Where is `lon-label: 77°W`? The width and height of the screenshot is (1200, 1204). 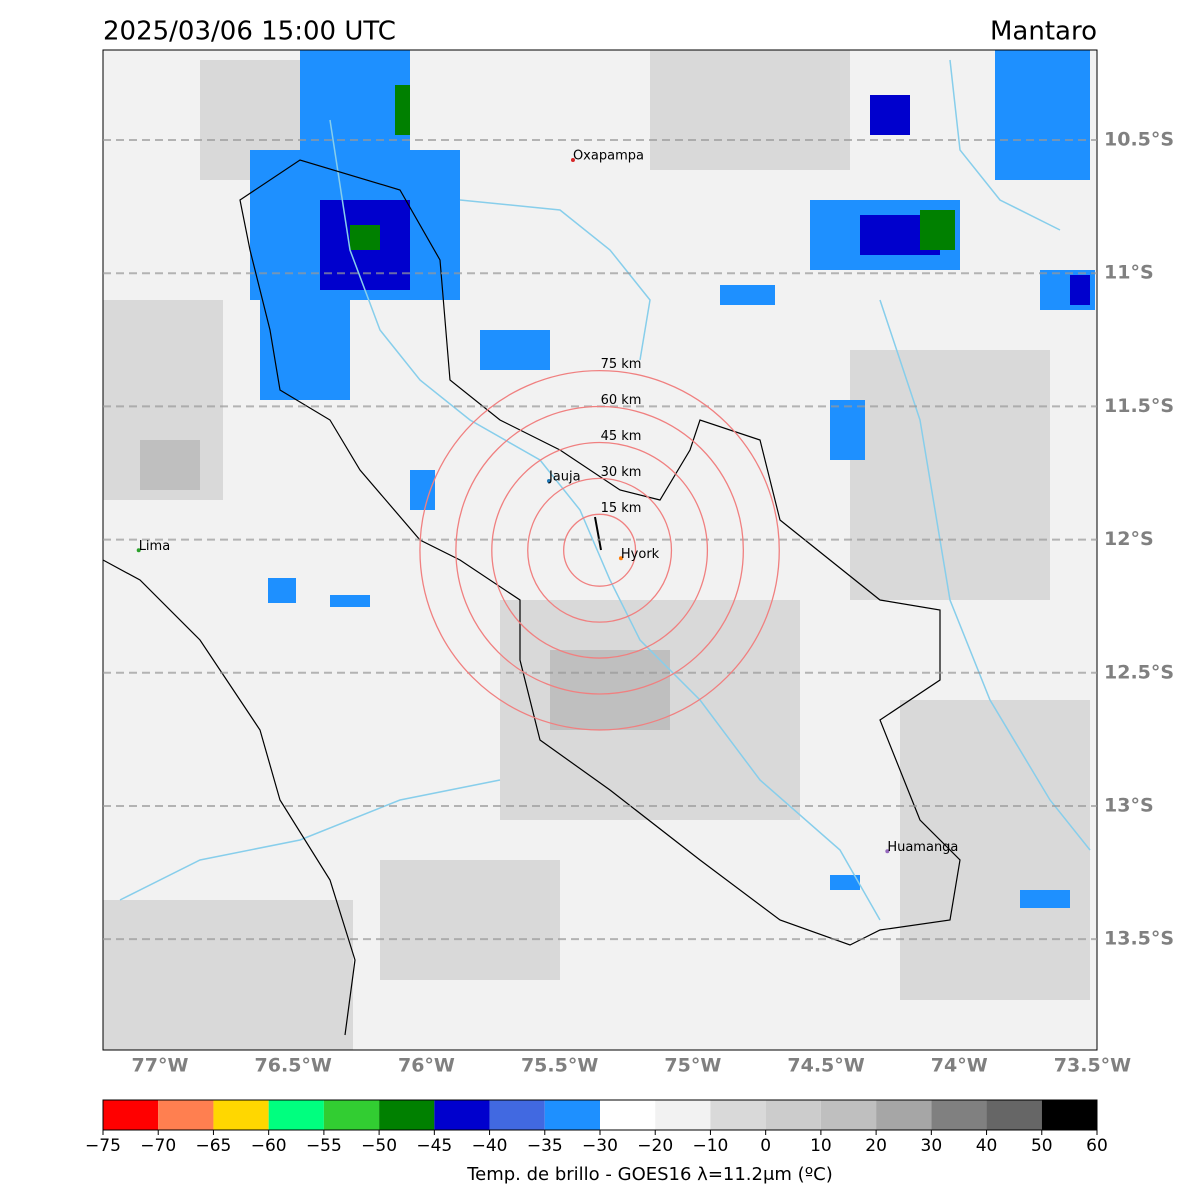
lon-label: 77°W is located at coordinates (160, 1066).